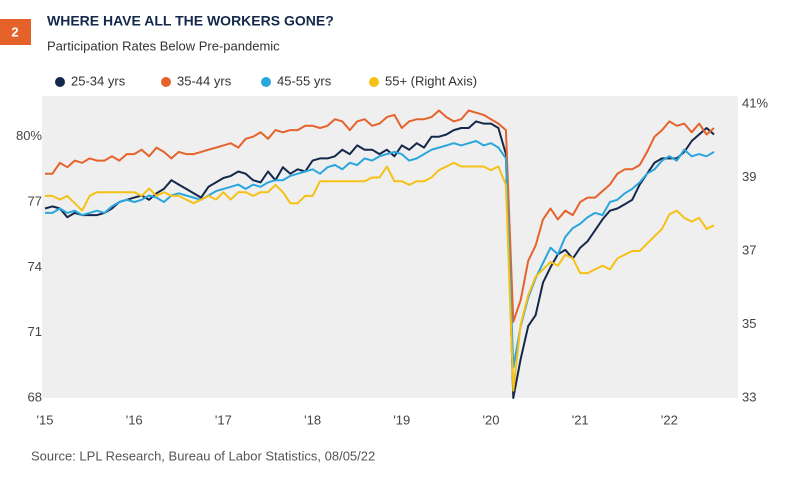  Describe the element at coordinates (223, 419) in the screenshot. I see `x-tick-label: '17` at that location.